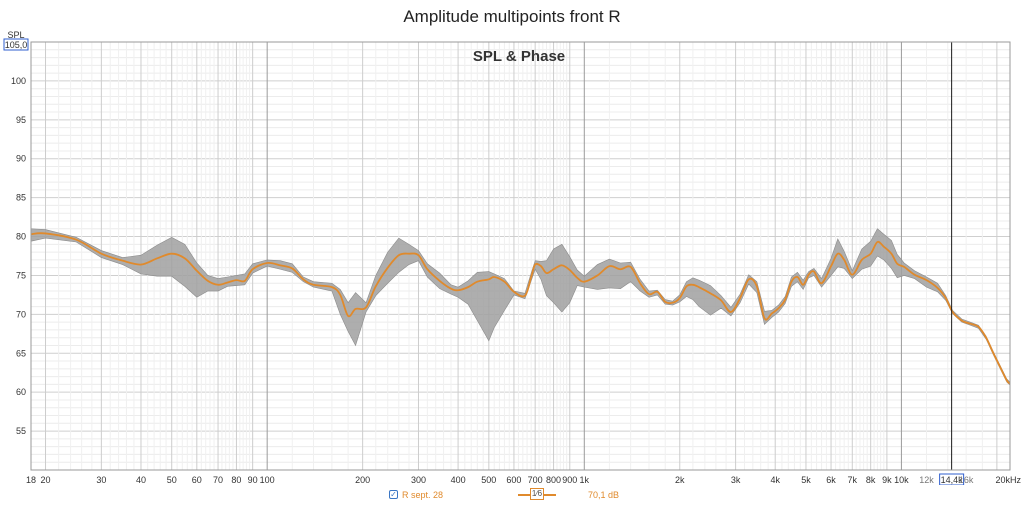 The height and width of the screenshot is (507, 1024). I want to click on y-tick-label: 90, so click(21, 159).